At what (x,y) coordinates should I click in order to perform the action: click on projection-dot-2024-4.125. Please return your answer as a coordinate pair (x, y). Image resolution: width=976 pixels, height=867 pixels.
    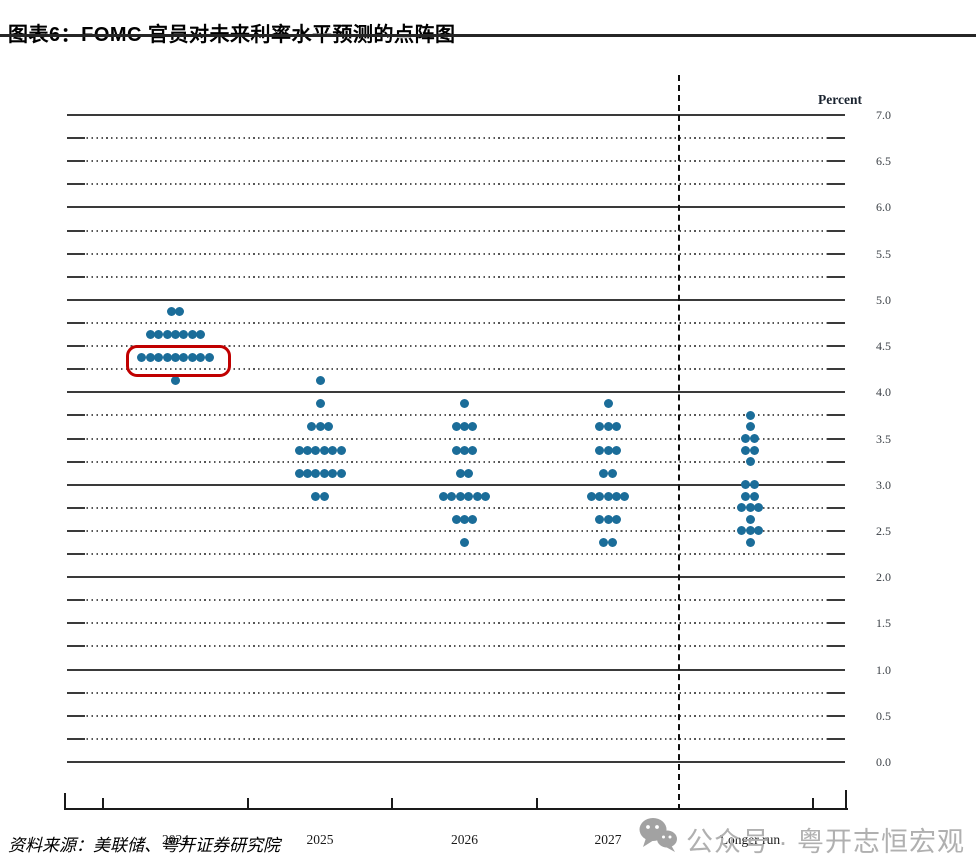
    Looking at the image, I should click on (175, 381).